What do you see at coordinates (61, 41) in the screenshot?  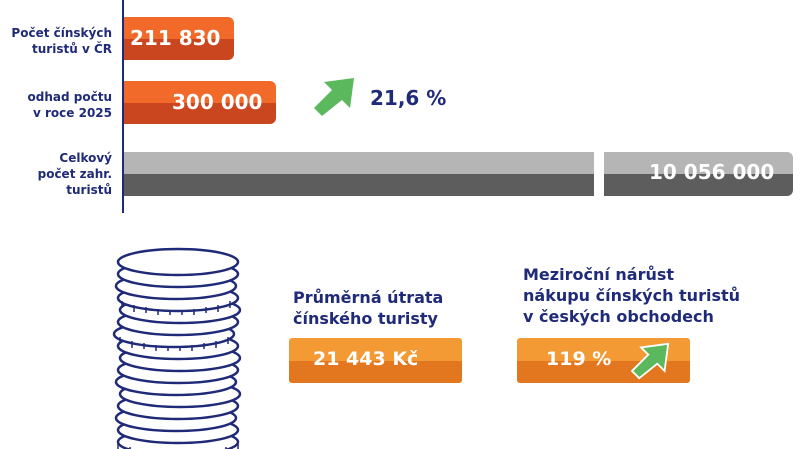 I see `category-label-chinese-tourists: Počet čínských turistů v ČR` at bounding box center [61, 41].